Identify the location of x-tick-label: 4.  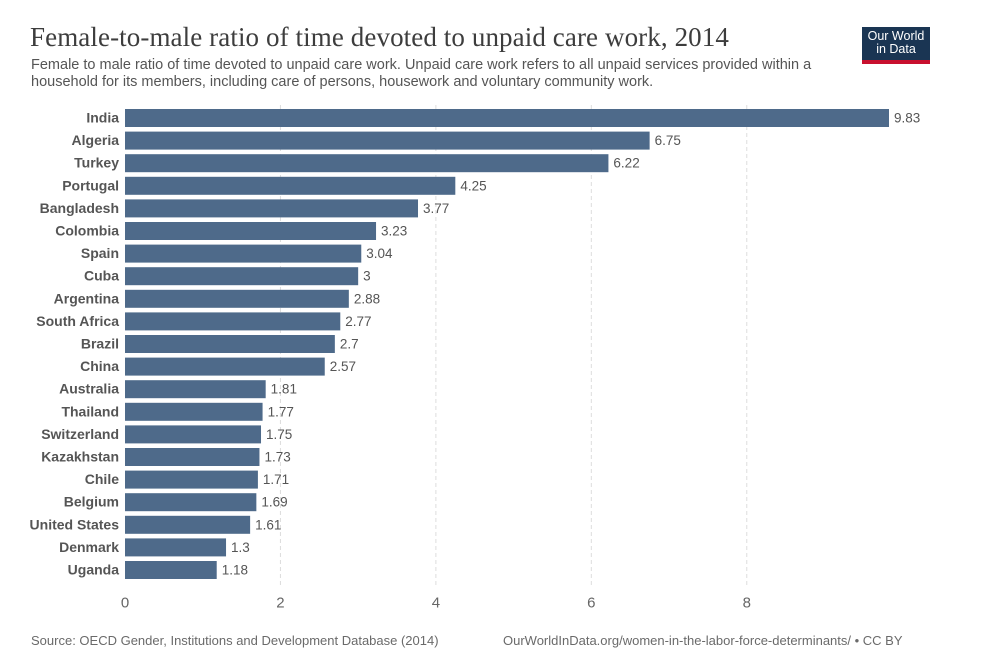
(436, 603).